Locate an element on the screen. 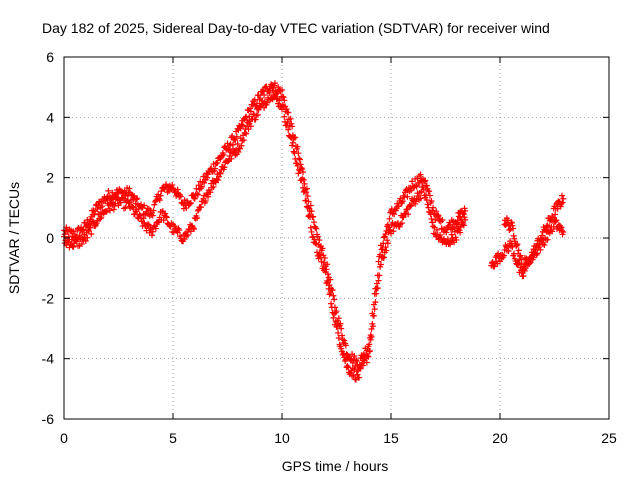  y-tick-label: 0 is located at coordinates (50, 238).